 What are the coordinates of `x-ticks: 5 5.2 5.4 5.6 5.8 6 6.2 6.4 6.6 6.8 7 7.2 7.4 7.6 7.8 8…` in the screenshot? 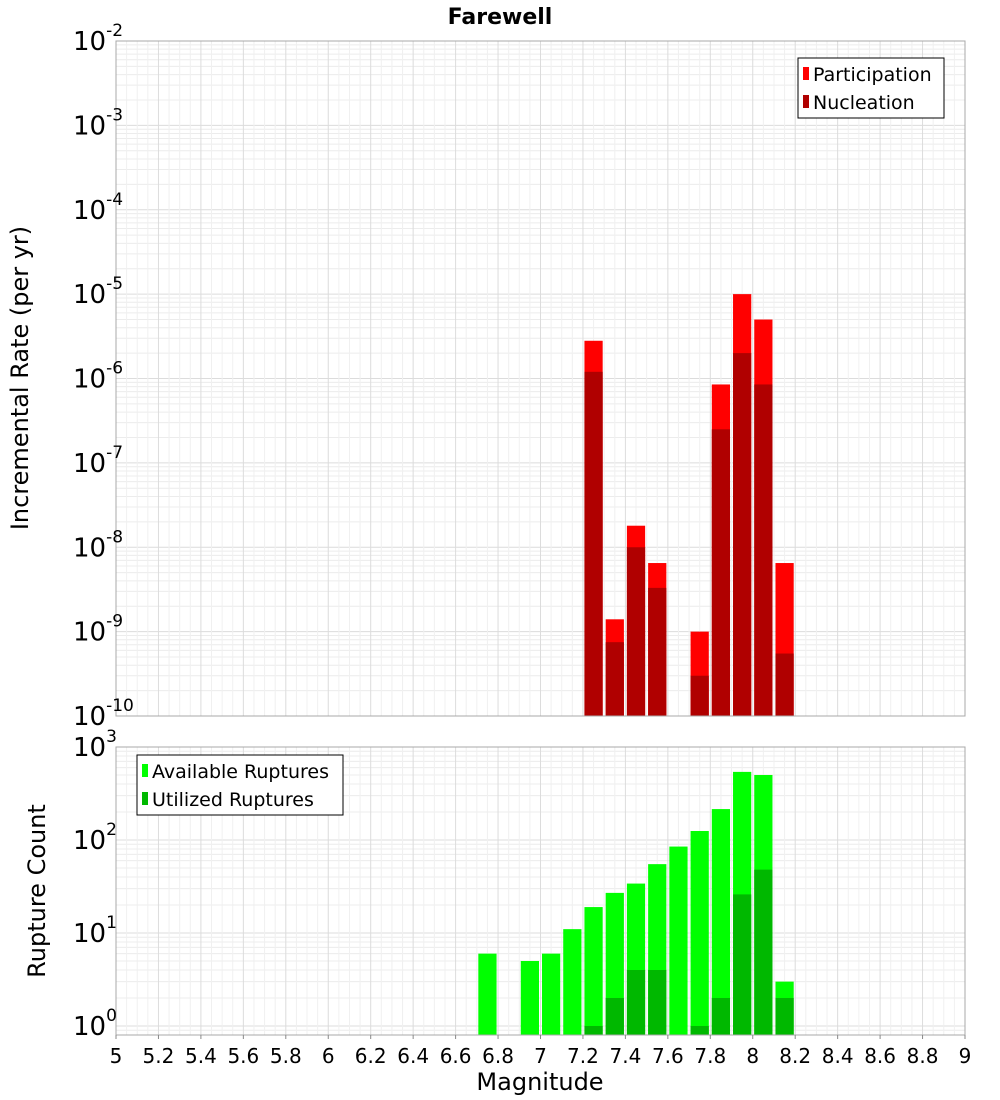 It's located at (541, 1051).